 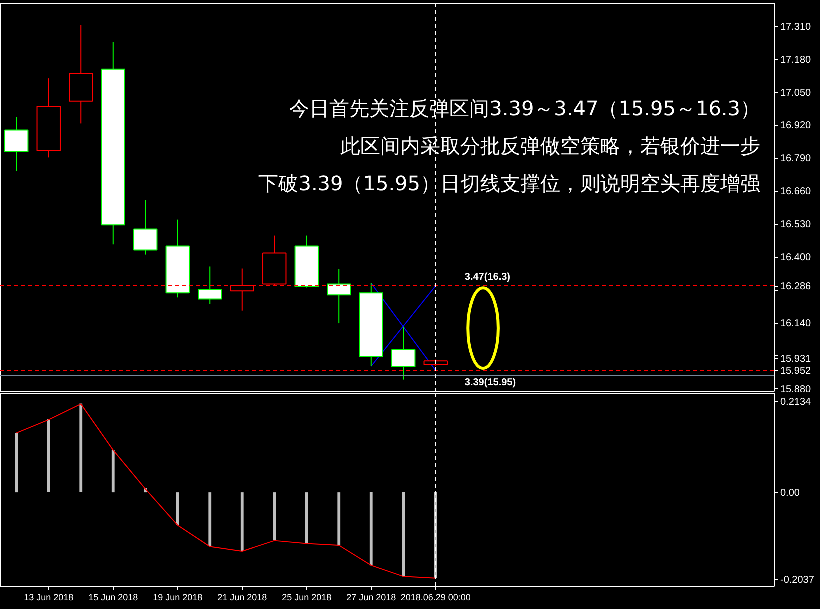 What do you see at coordinates (243, 597) in the screenshot?
I see `x-tick-label: 21 Jun 2018` at bounding box center [243, 597].